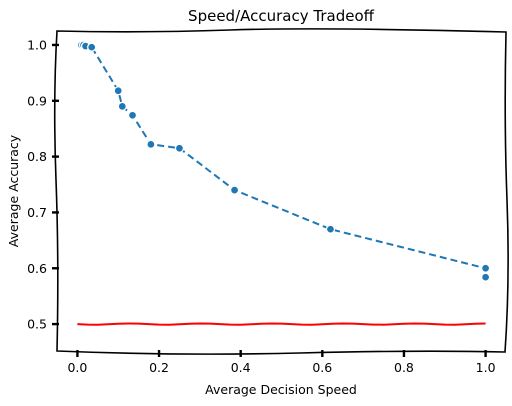 This screenshot has height=406, width=512. Describe the element at coordinates (241, 367) in the screenshot. I see `x-tick-label: 0.4` at that location.